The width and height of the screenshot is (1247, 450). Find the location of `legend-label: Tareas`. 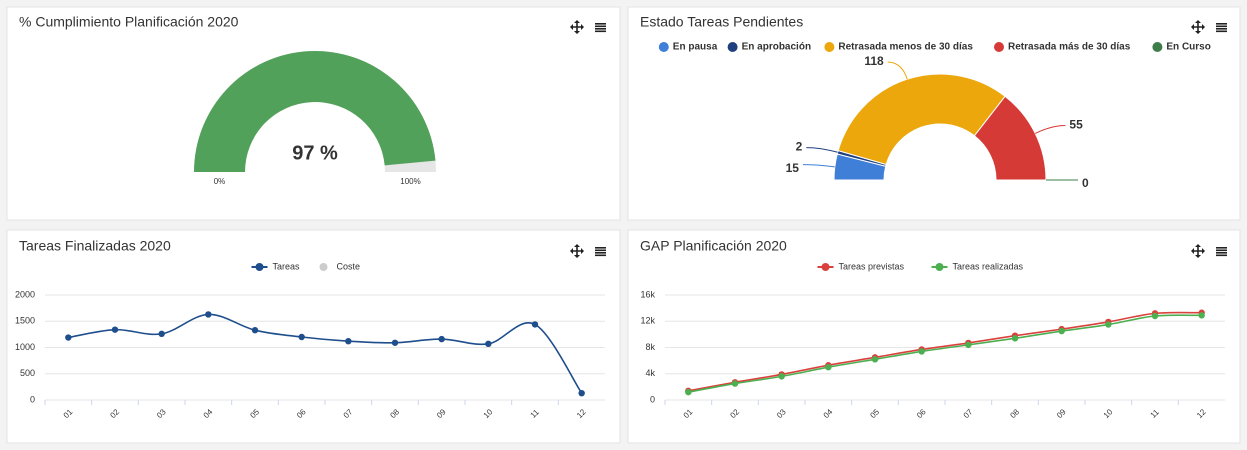

legend-label: Tareas is located at coordinates (287, 266).